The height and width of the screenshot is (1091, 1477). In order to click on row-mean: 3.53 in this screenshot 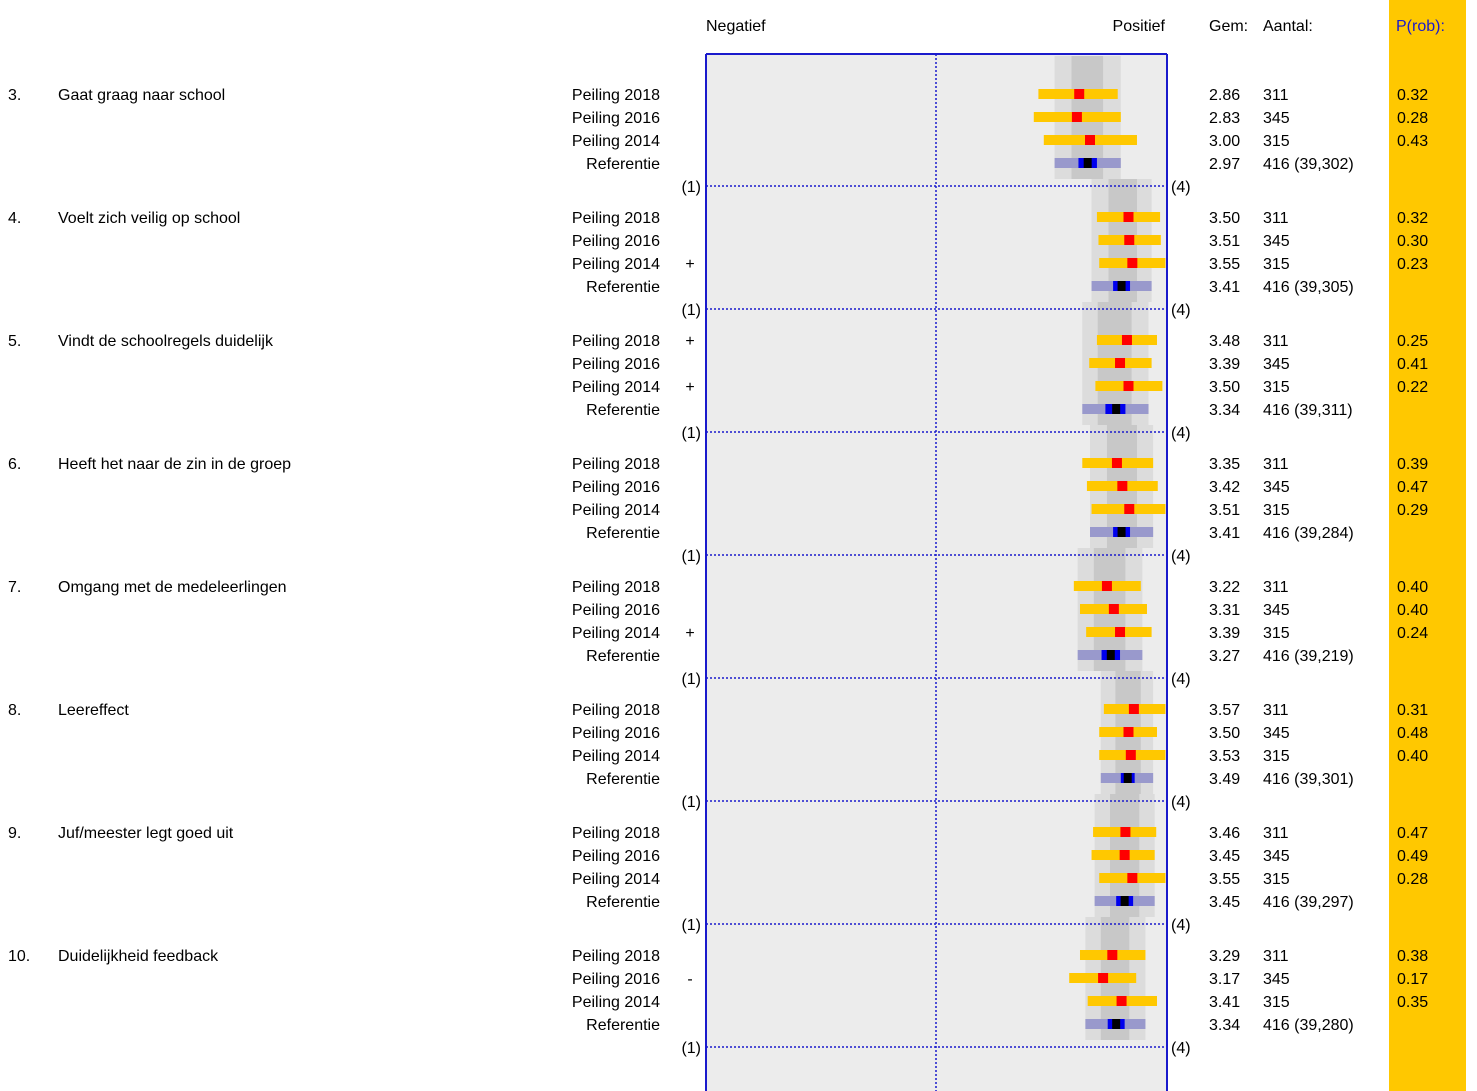, I will do `click(1224, 756)`.